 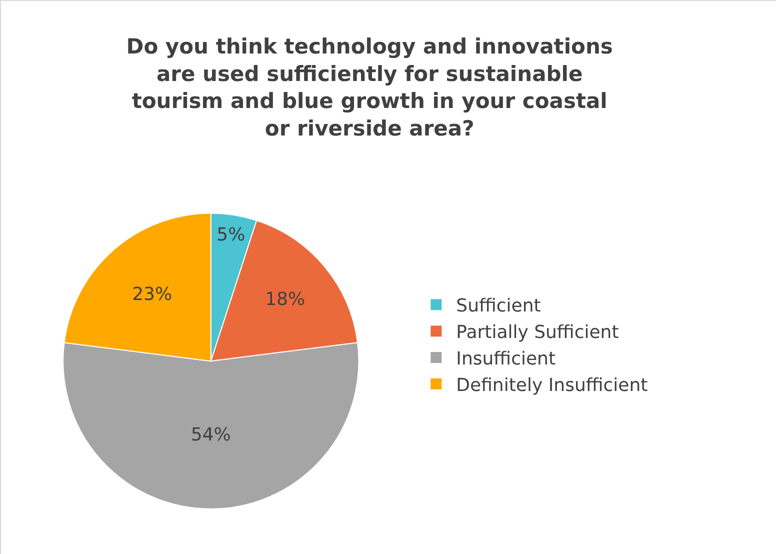 I want to click on chart-title: Do you think technology and innovations are used sufficiently for sustainable tourism and blue growth in your coastal or riverside area?, so click(x=369, y=87).